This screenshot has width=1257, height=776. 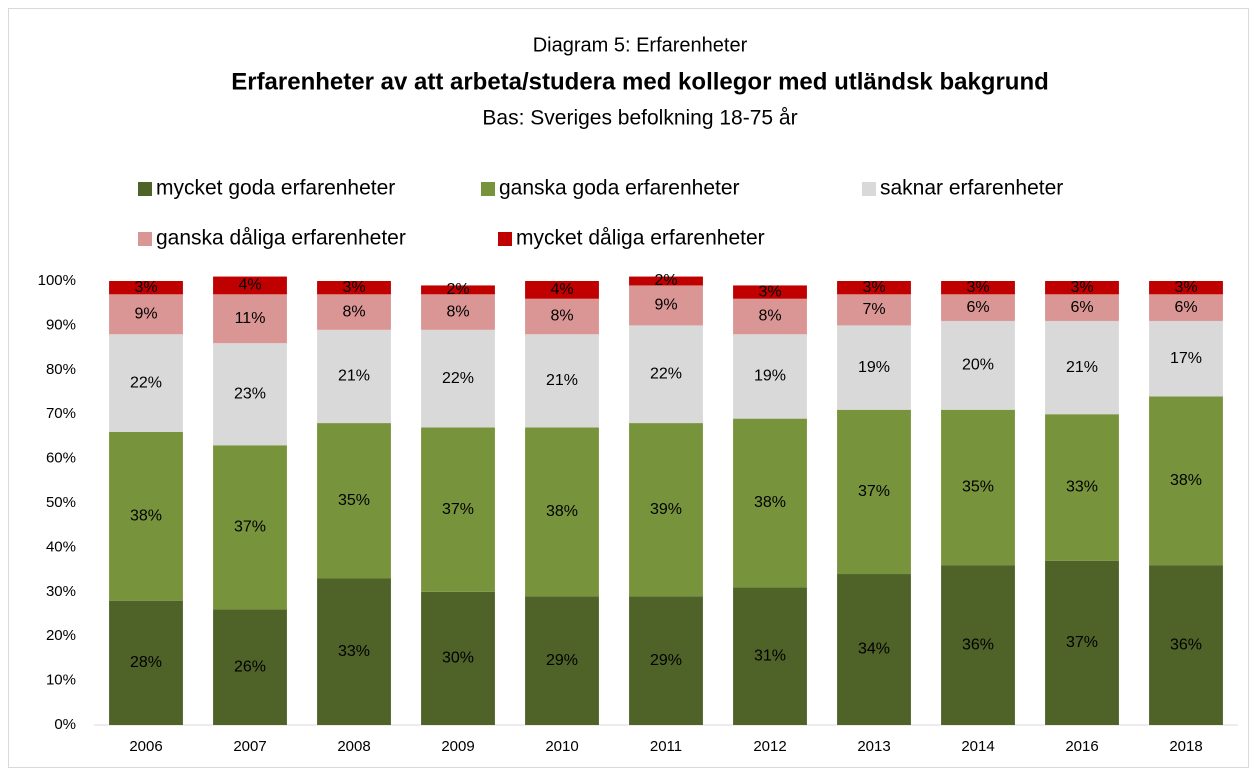 What do you see at coordinates (61, 458) in the screenshot?
I see `y-tick-label: 60%` at bounding box center [61, 458].